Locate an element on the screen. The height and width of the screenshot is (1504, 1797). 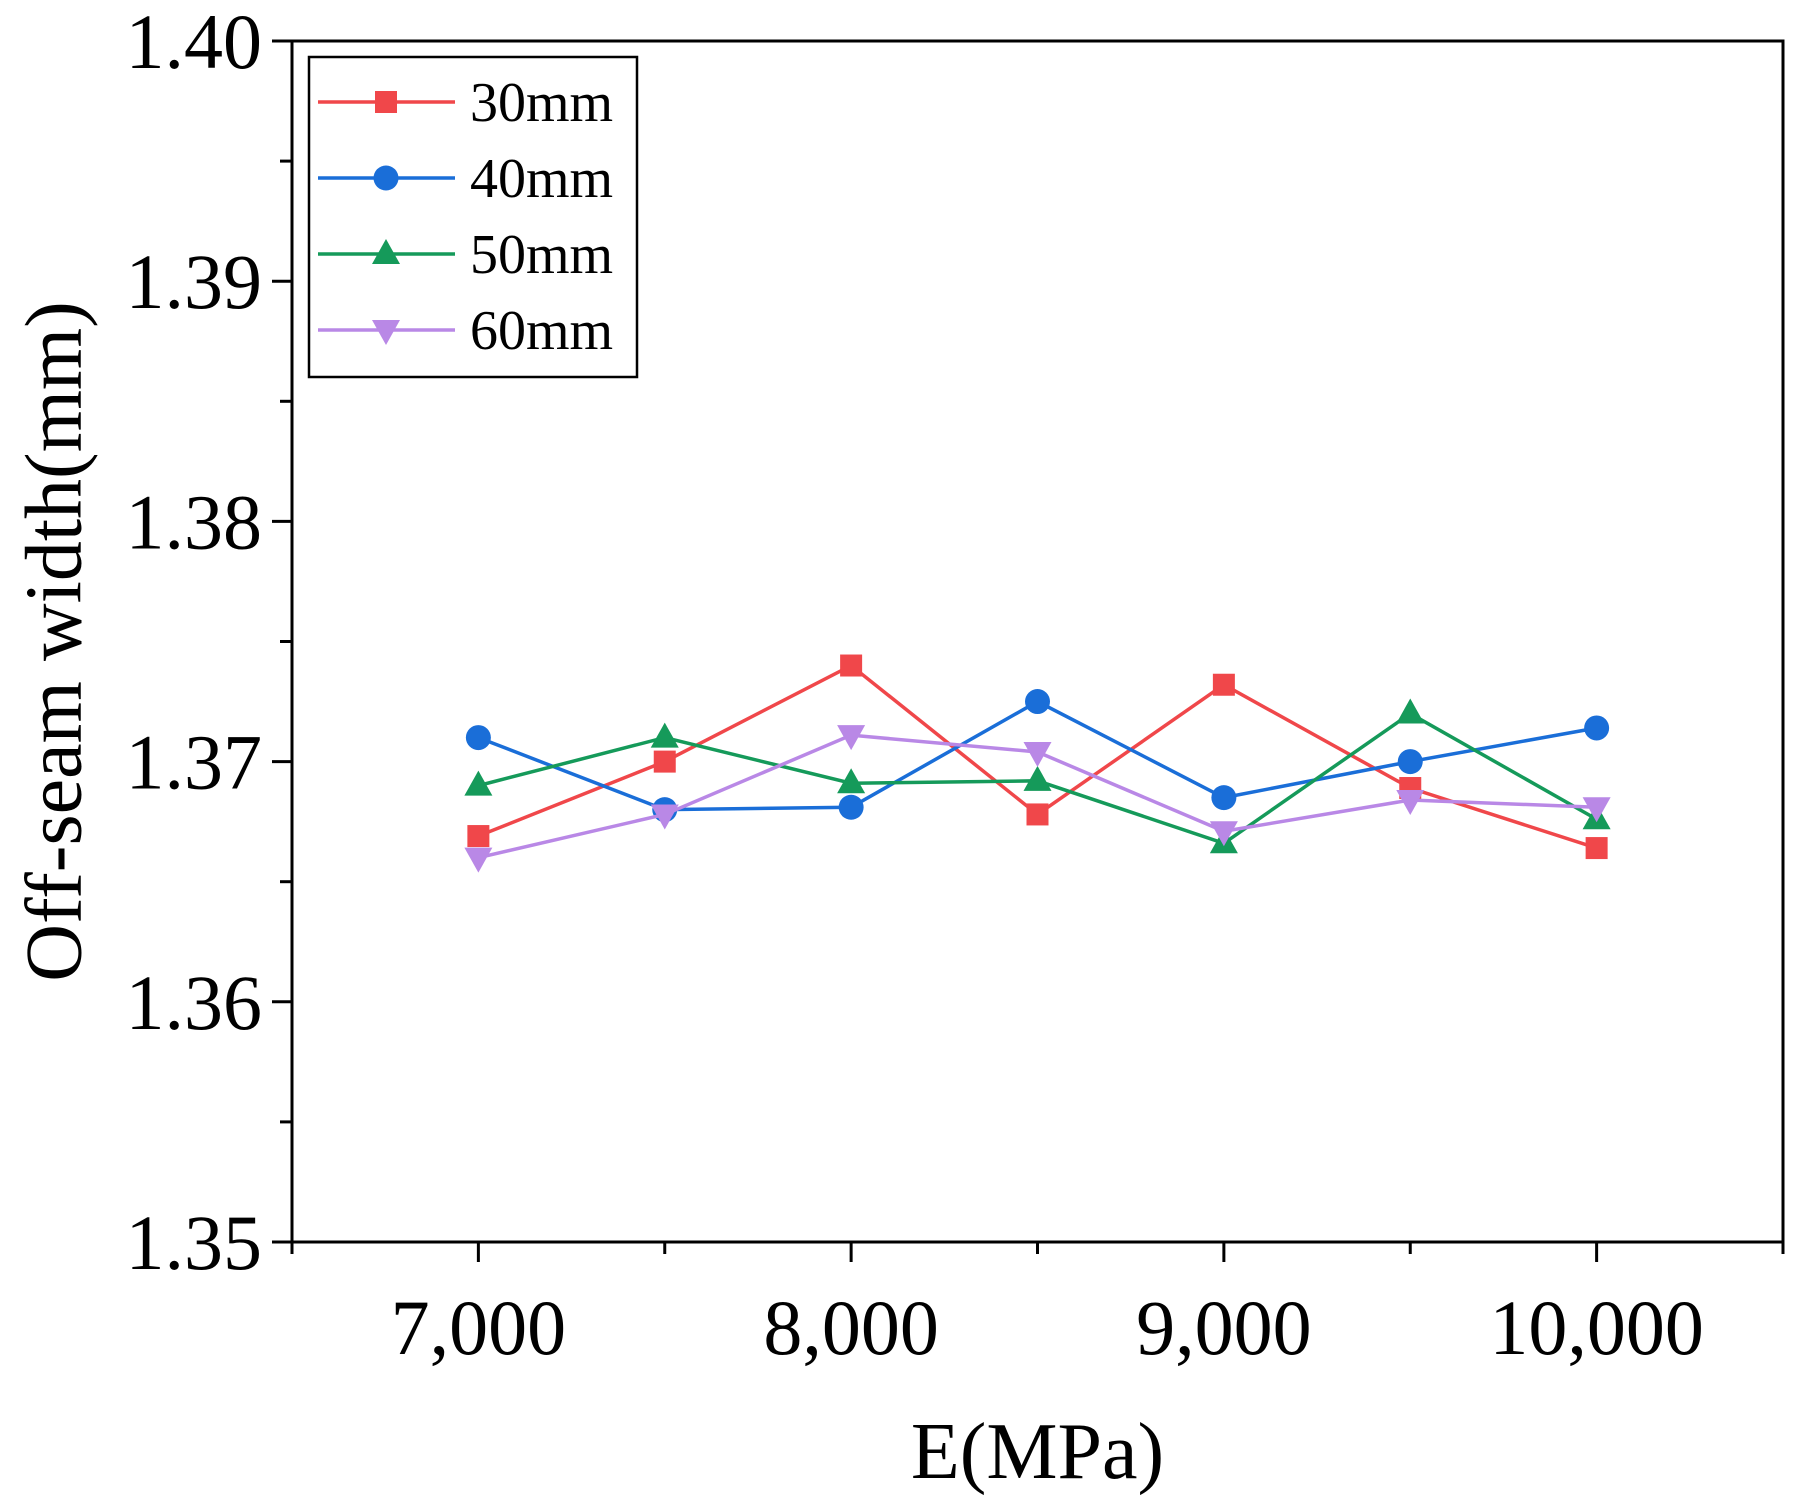
legend-entry: 40mm is located at coordinates (465, 179).